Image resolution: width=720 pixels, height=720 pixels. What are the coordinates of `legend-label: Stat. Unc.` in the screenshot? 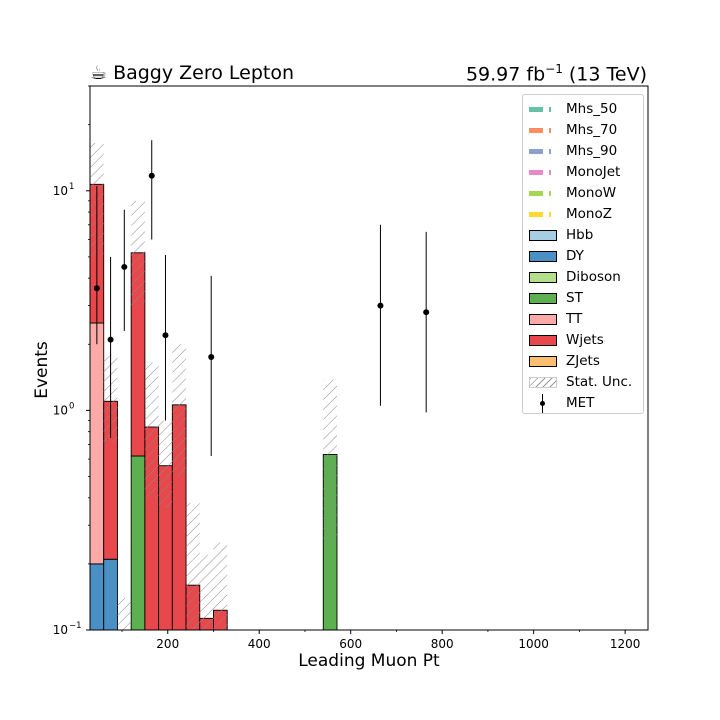 It's located at (599, 382).